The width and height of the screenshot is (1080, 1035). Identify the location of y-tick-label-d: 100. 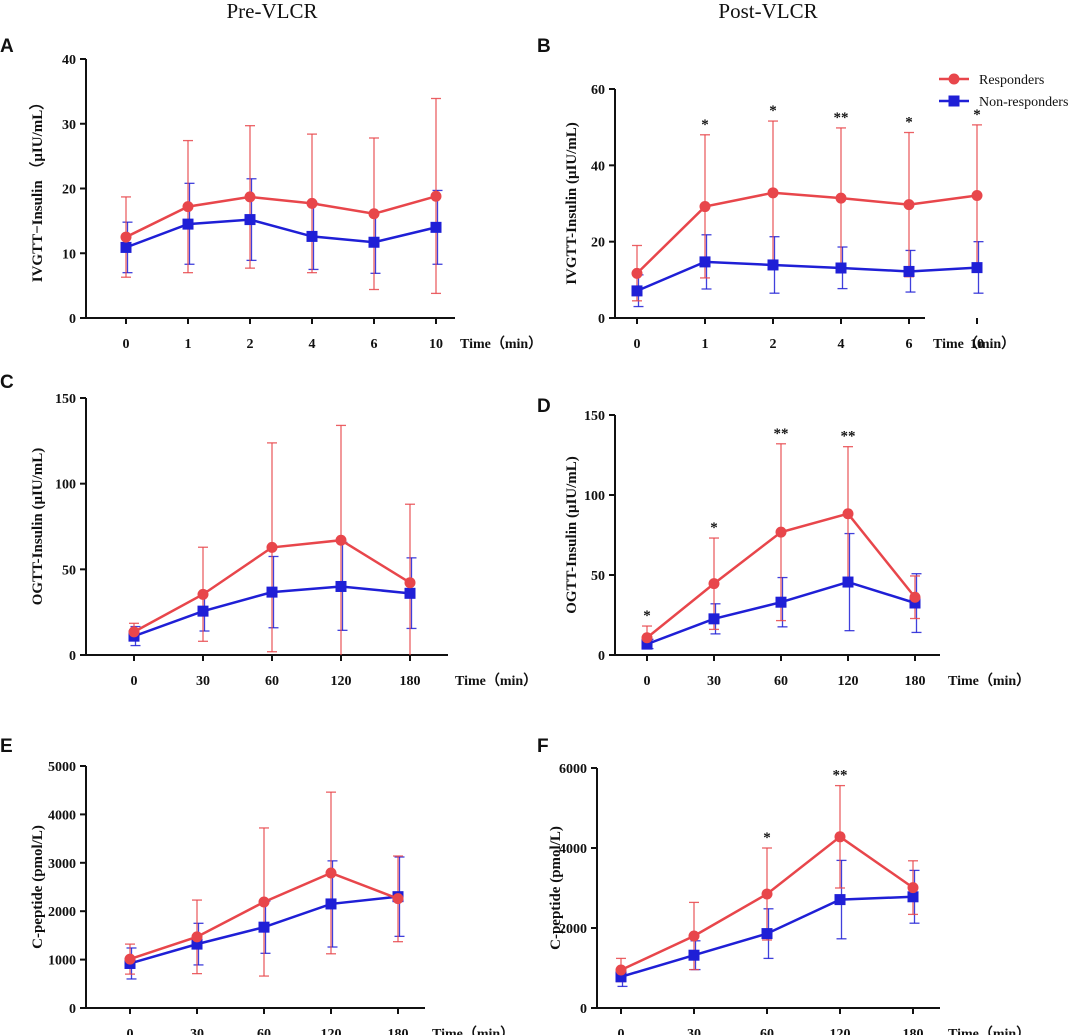
(594, 496).